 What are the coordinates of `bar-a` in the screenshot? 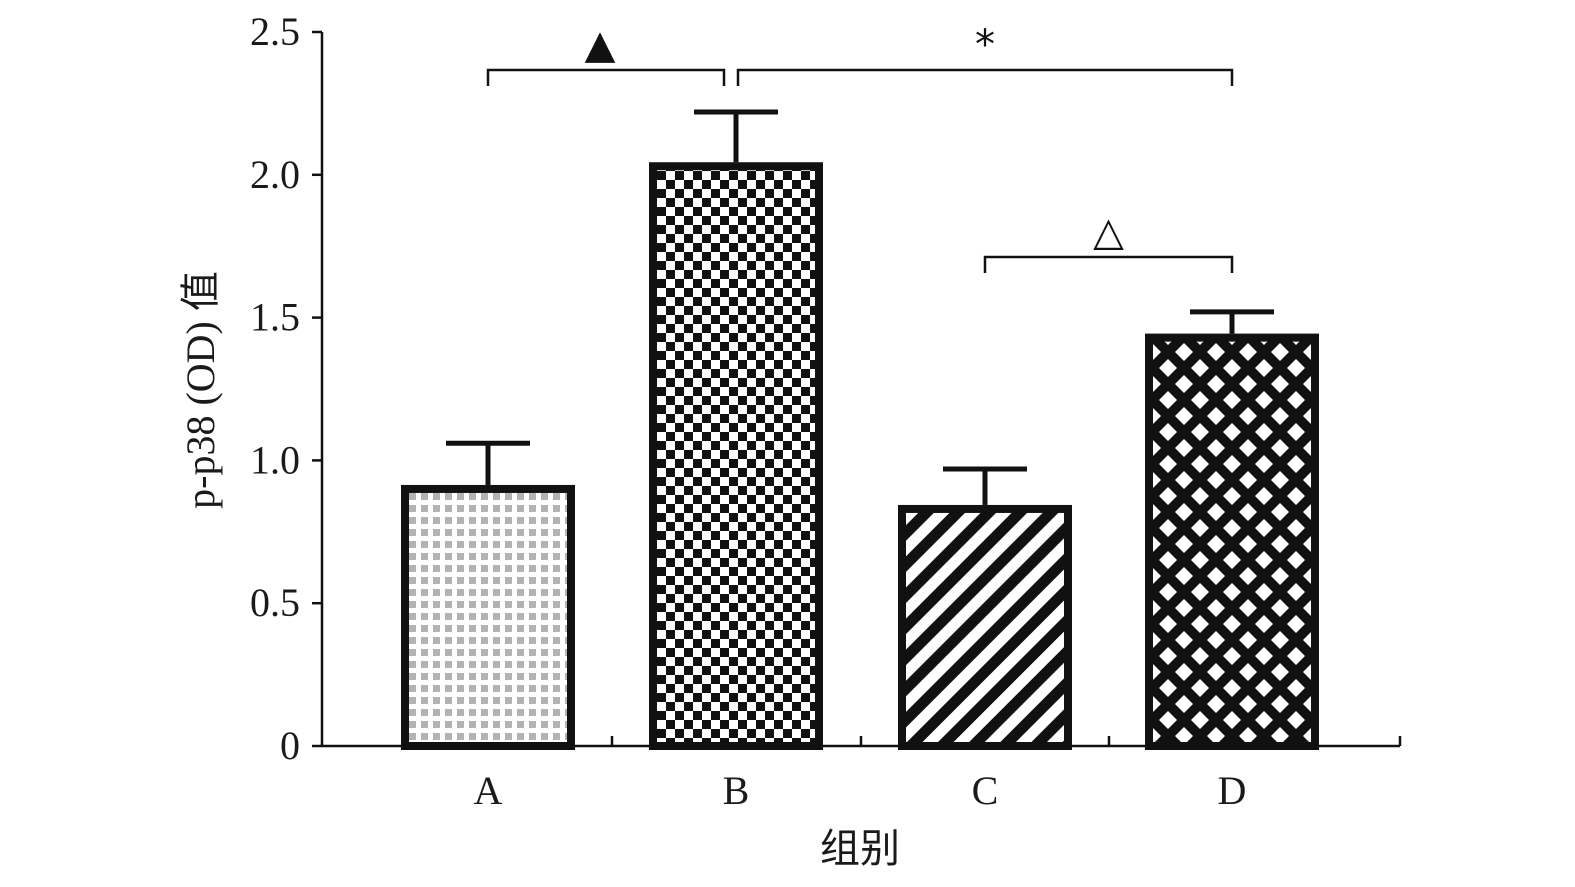 It's located at (488, 617).